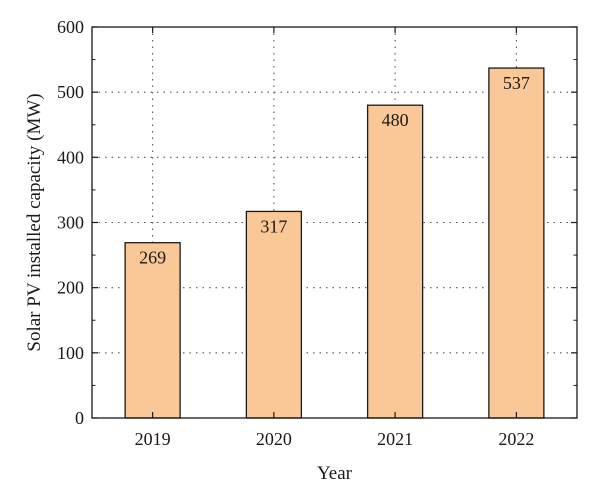 The height and width of the screenshot is (502, 600). What do you see at coordinates (395, 439) in the screenshot?
I see `x-tick-label: 2021` at bounding box center [395, 439].